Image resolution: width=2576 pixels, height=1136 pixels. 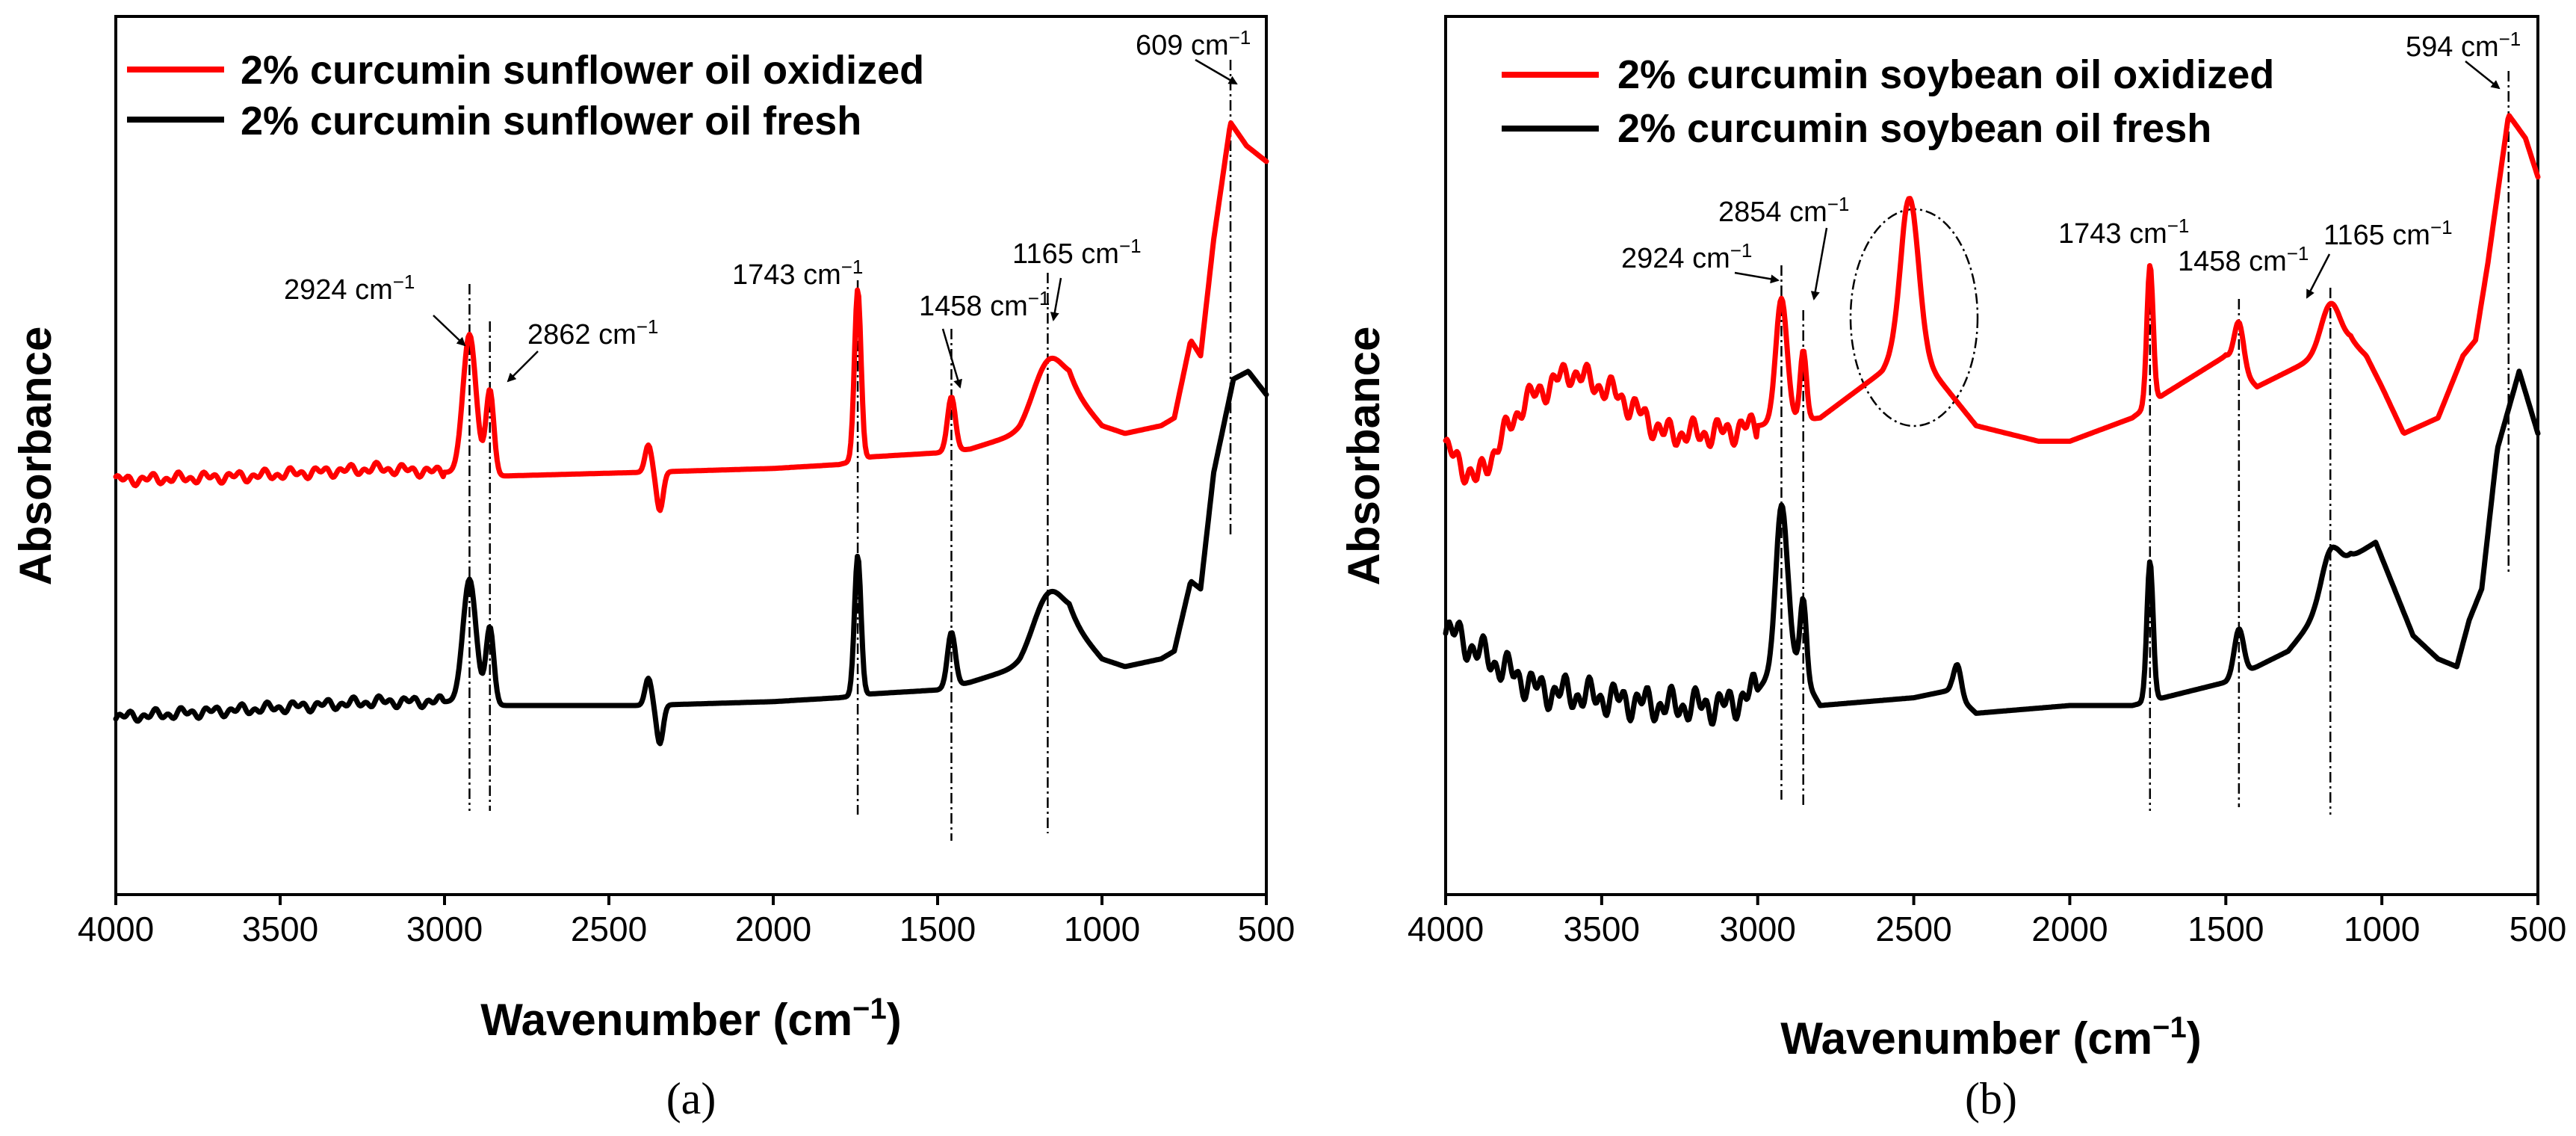 What do you see at coordinates (691, 1098) in the screenshot?
I see `panel-a-caption-label: (a)` at bounding box center [691, 1098].